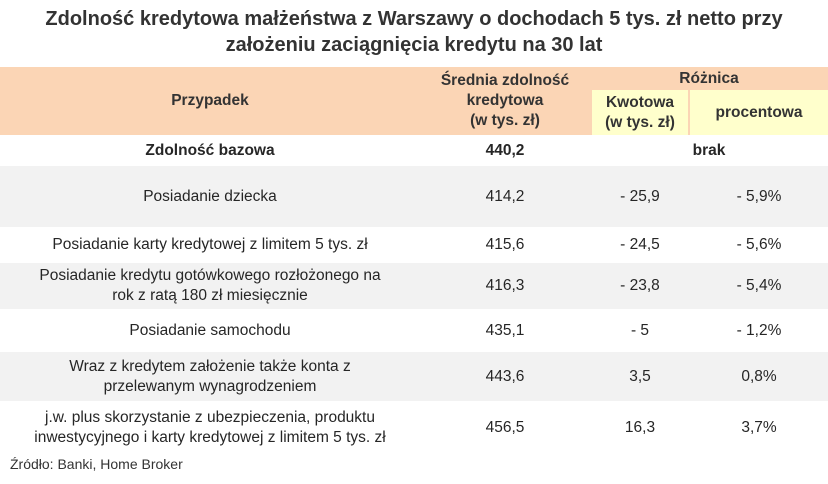  Describe the element at coordinates (759, 196) in the screenshot. I see `row-percent: - 5,9%` at that location.